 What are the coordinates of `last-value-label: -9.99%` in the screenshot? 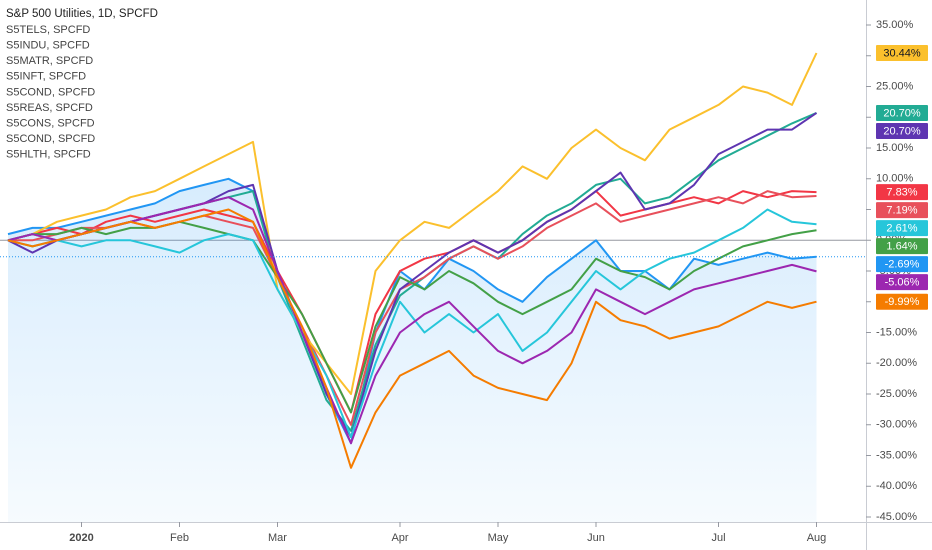 It's located at (902, 302).